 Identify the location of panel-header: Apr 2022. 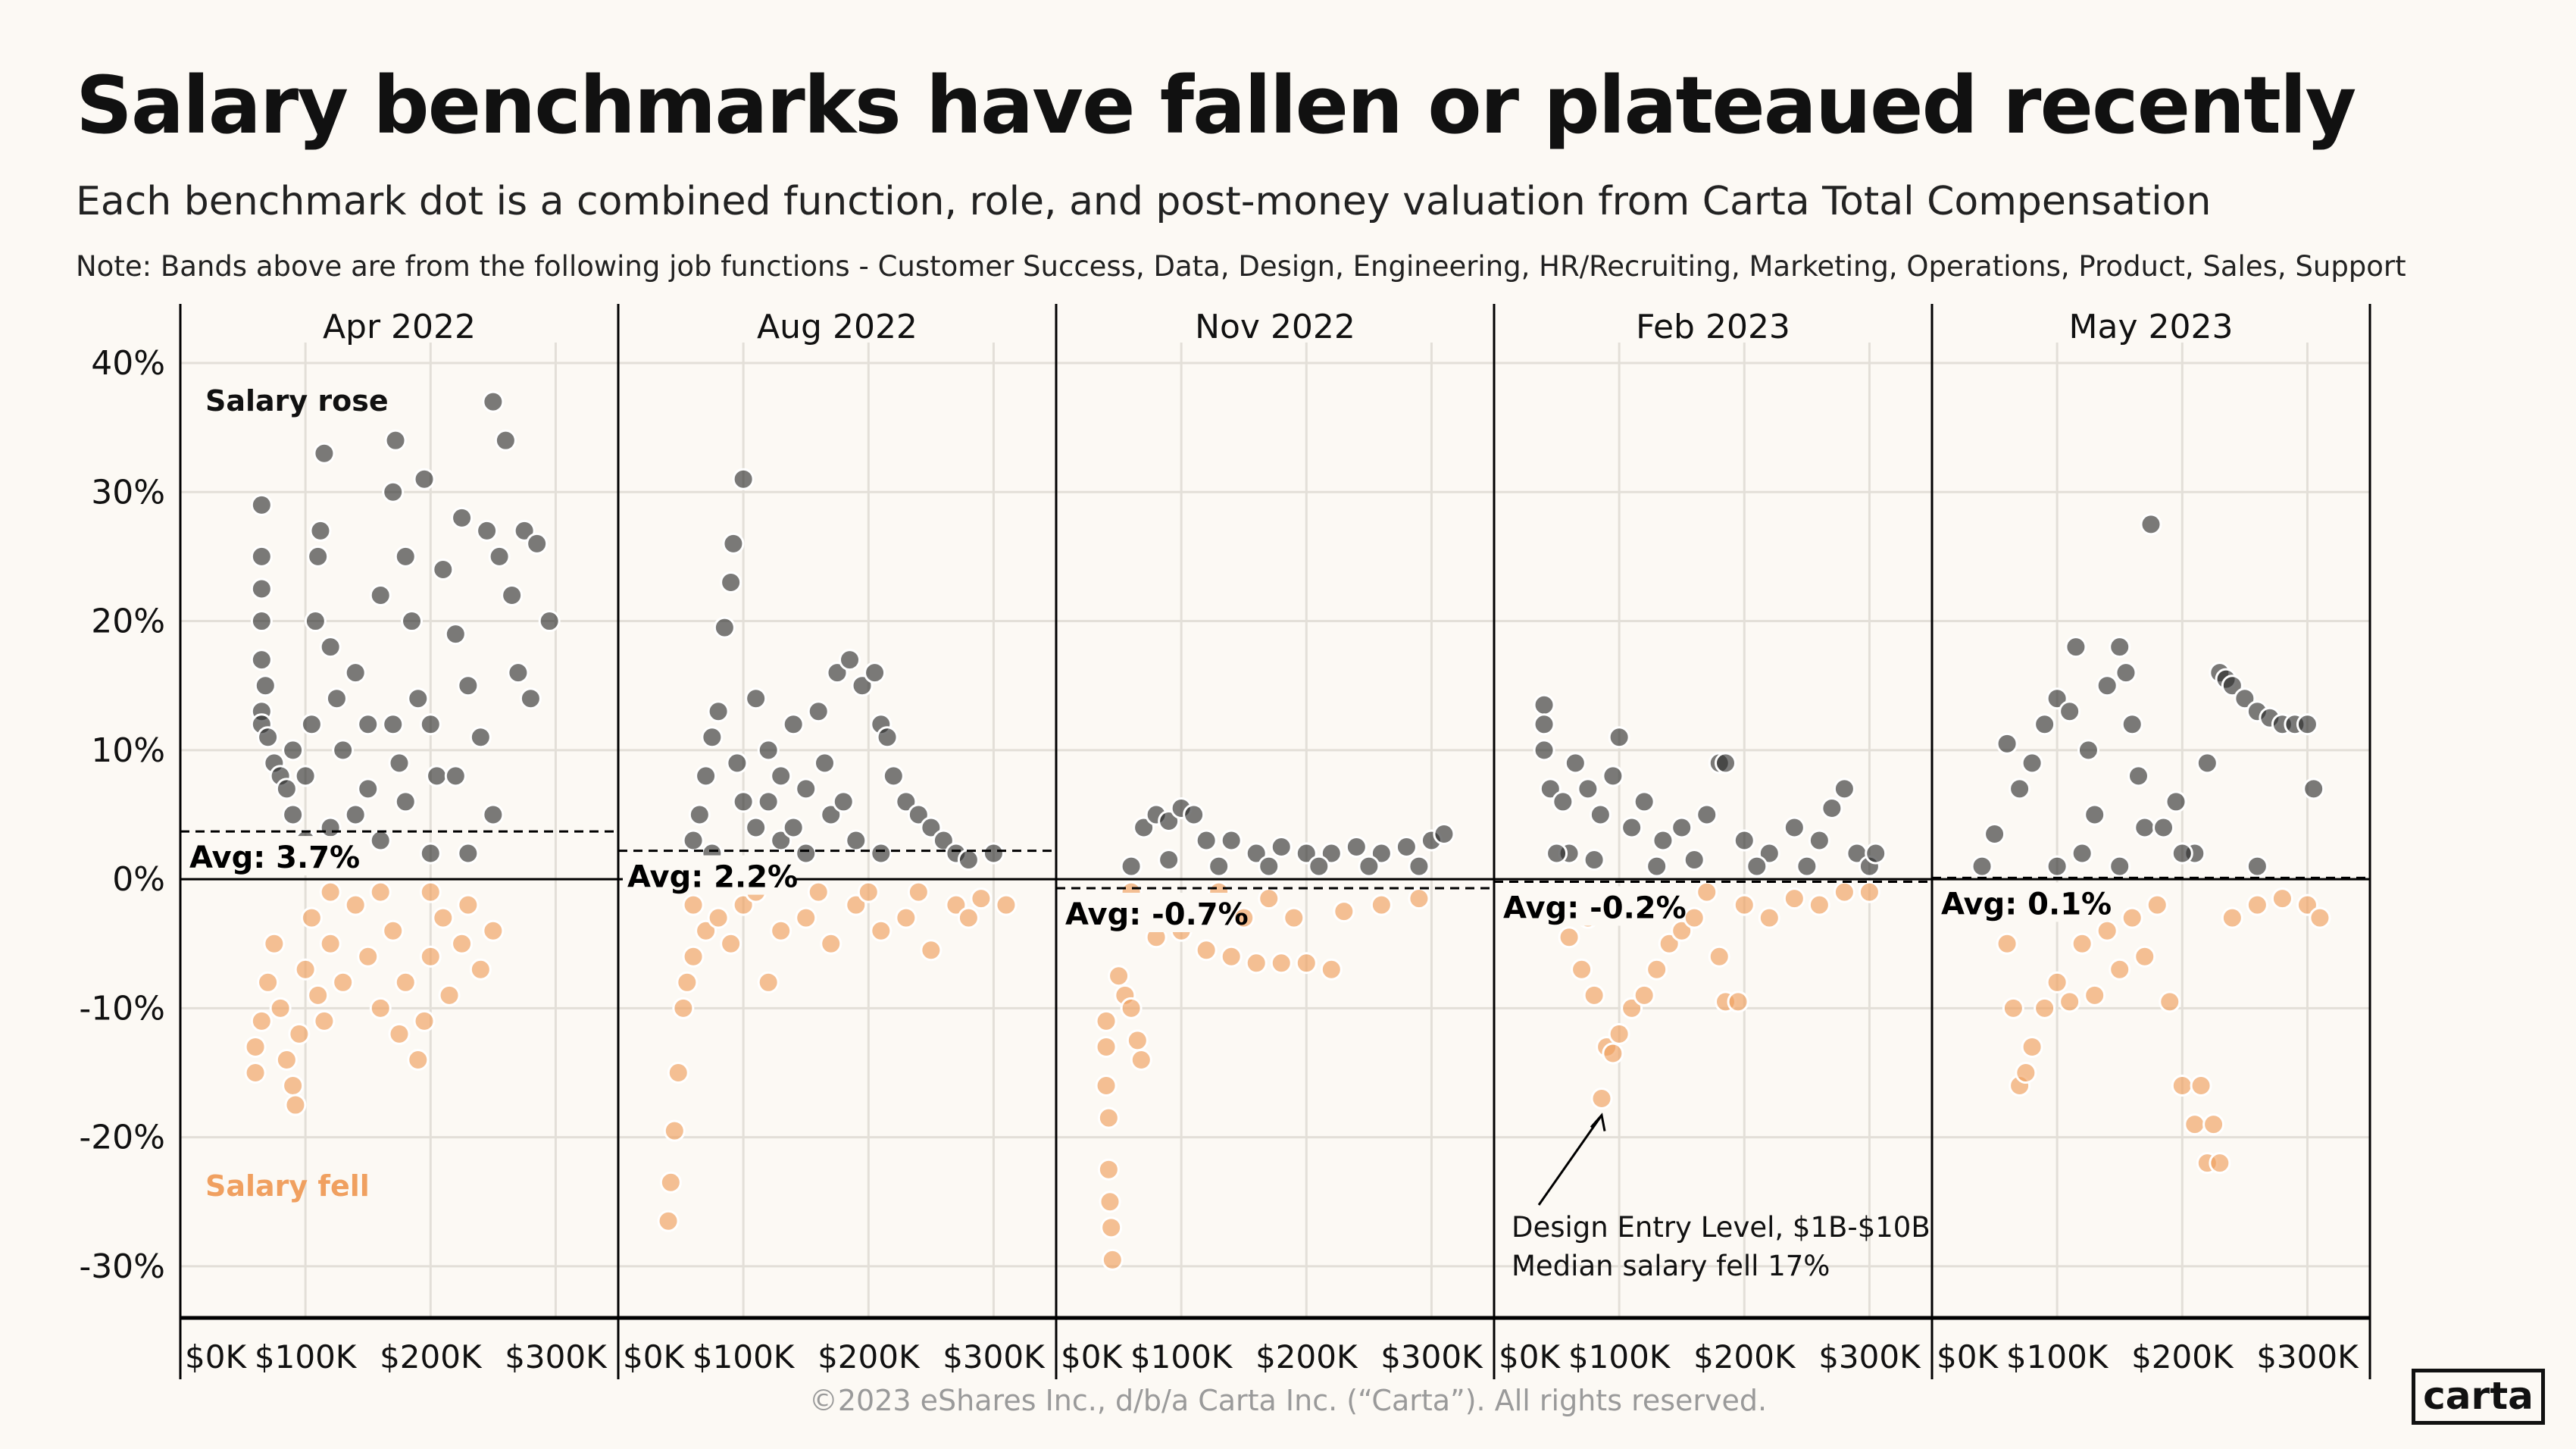
(399, 327).